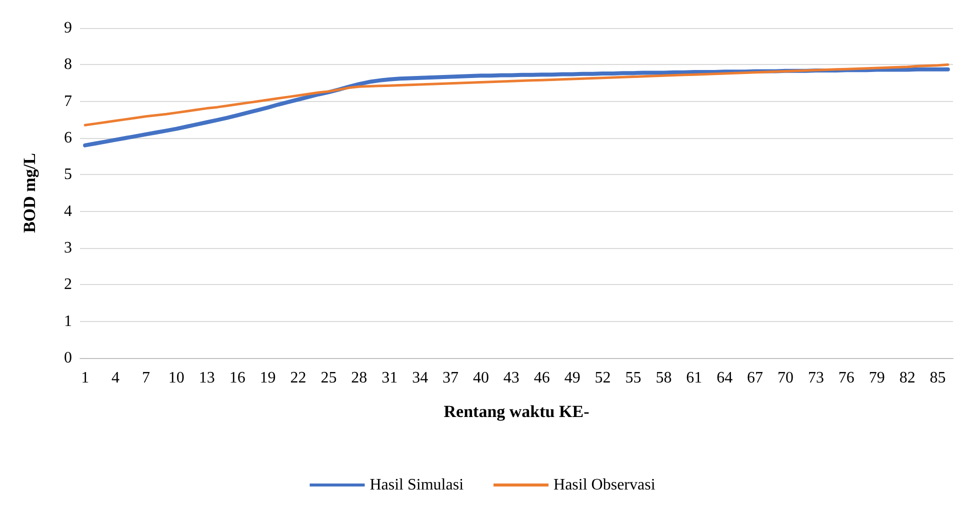 This screenshot has width=965, height=508. Describe the element at coordinates (633, 378) in the screenshot. I see `x-tick-label: 55` at that location.